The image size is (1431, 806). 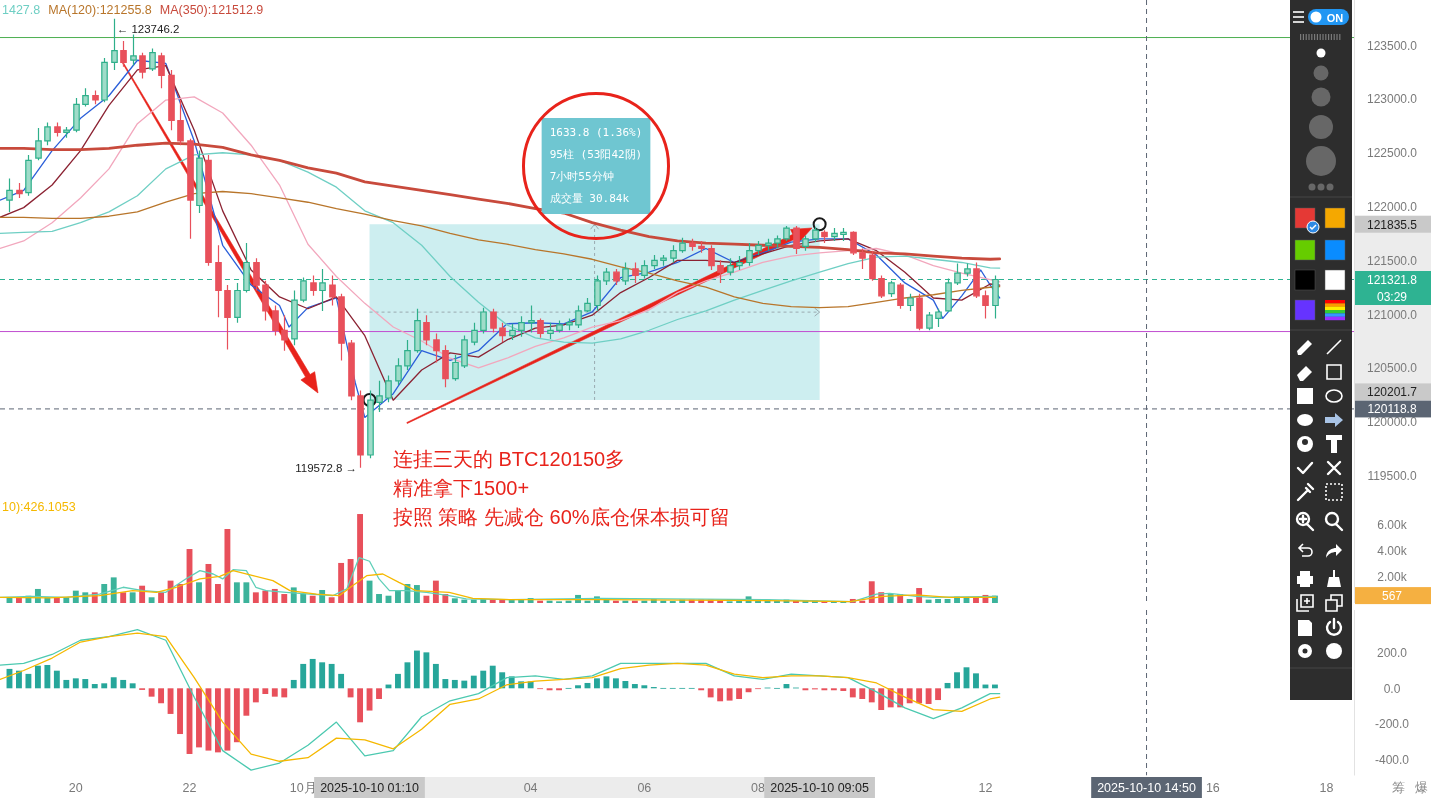 I want to click on x-tick-label: 20, so click(x=75, y=787).